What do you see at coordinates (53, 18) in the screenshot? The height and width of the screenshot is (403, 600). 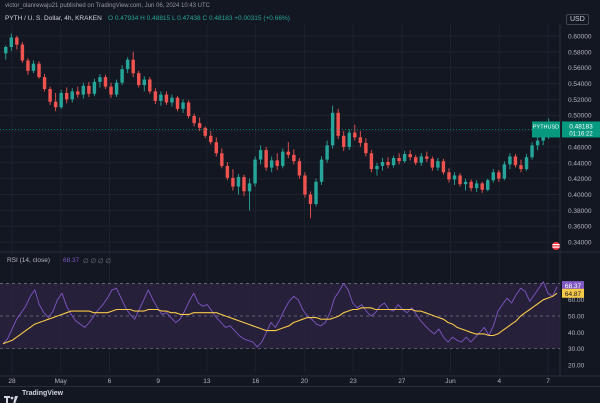 I see `symbol-title: PYTH / U. S. Dollar, 4h, KRAKEN` at bounding box center [53, 18].